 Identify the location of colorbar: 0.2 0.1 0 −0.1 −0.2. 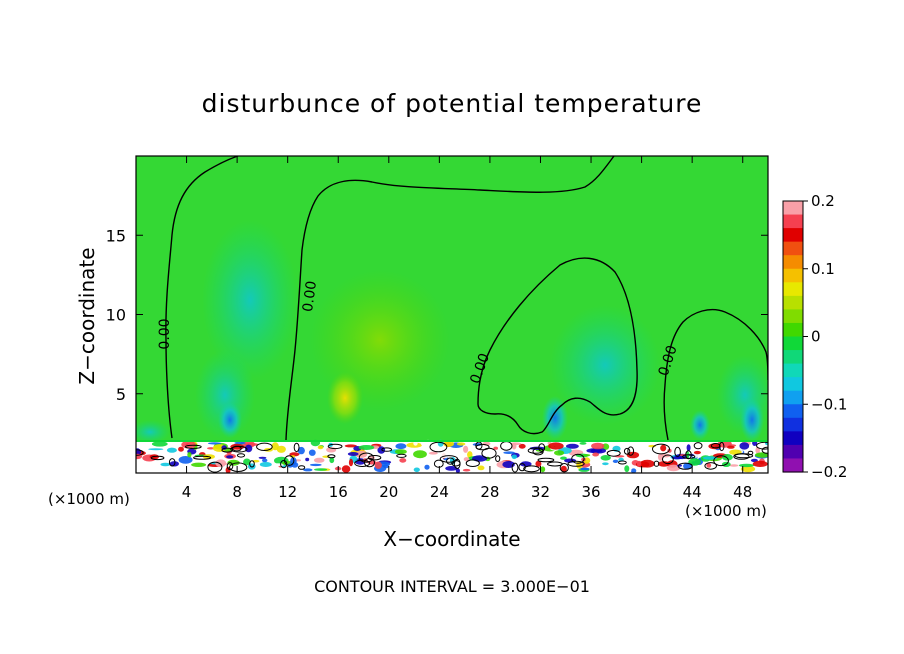
(814, 336).